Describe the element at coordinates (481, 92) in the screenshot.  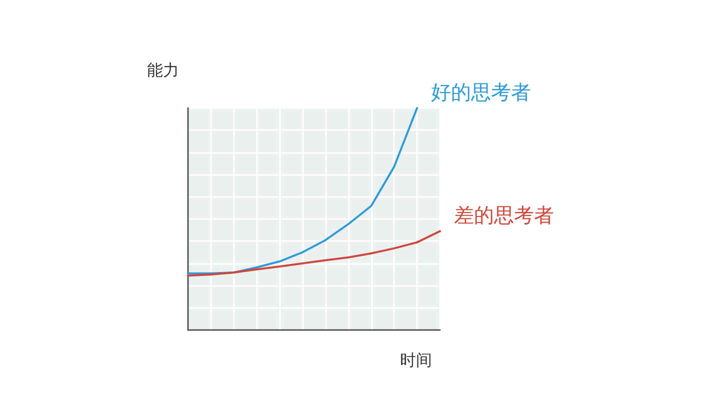
I see `series-label: 好的思考者` at that location.